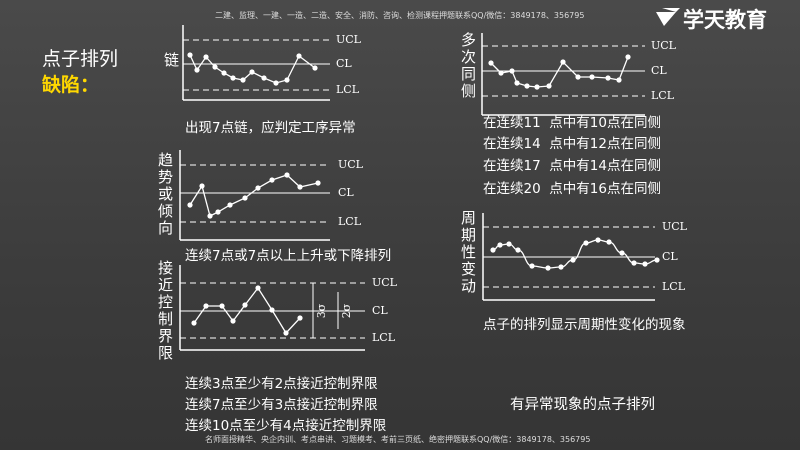  What do you see at coordinates (572, 166) in the screenshot?
I see `caption: 在连续17 点中有14点在同侧` at bounding box center [572, 166].